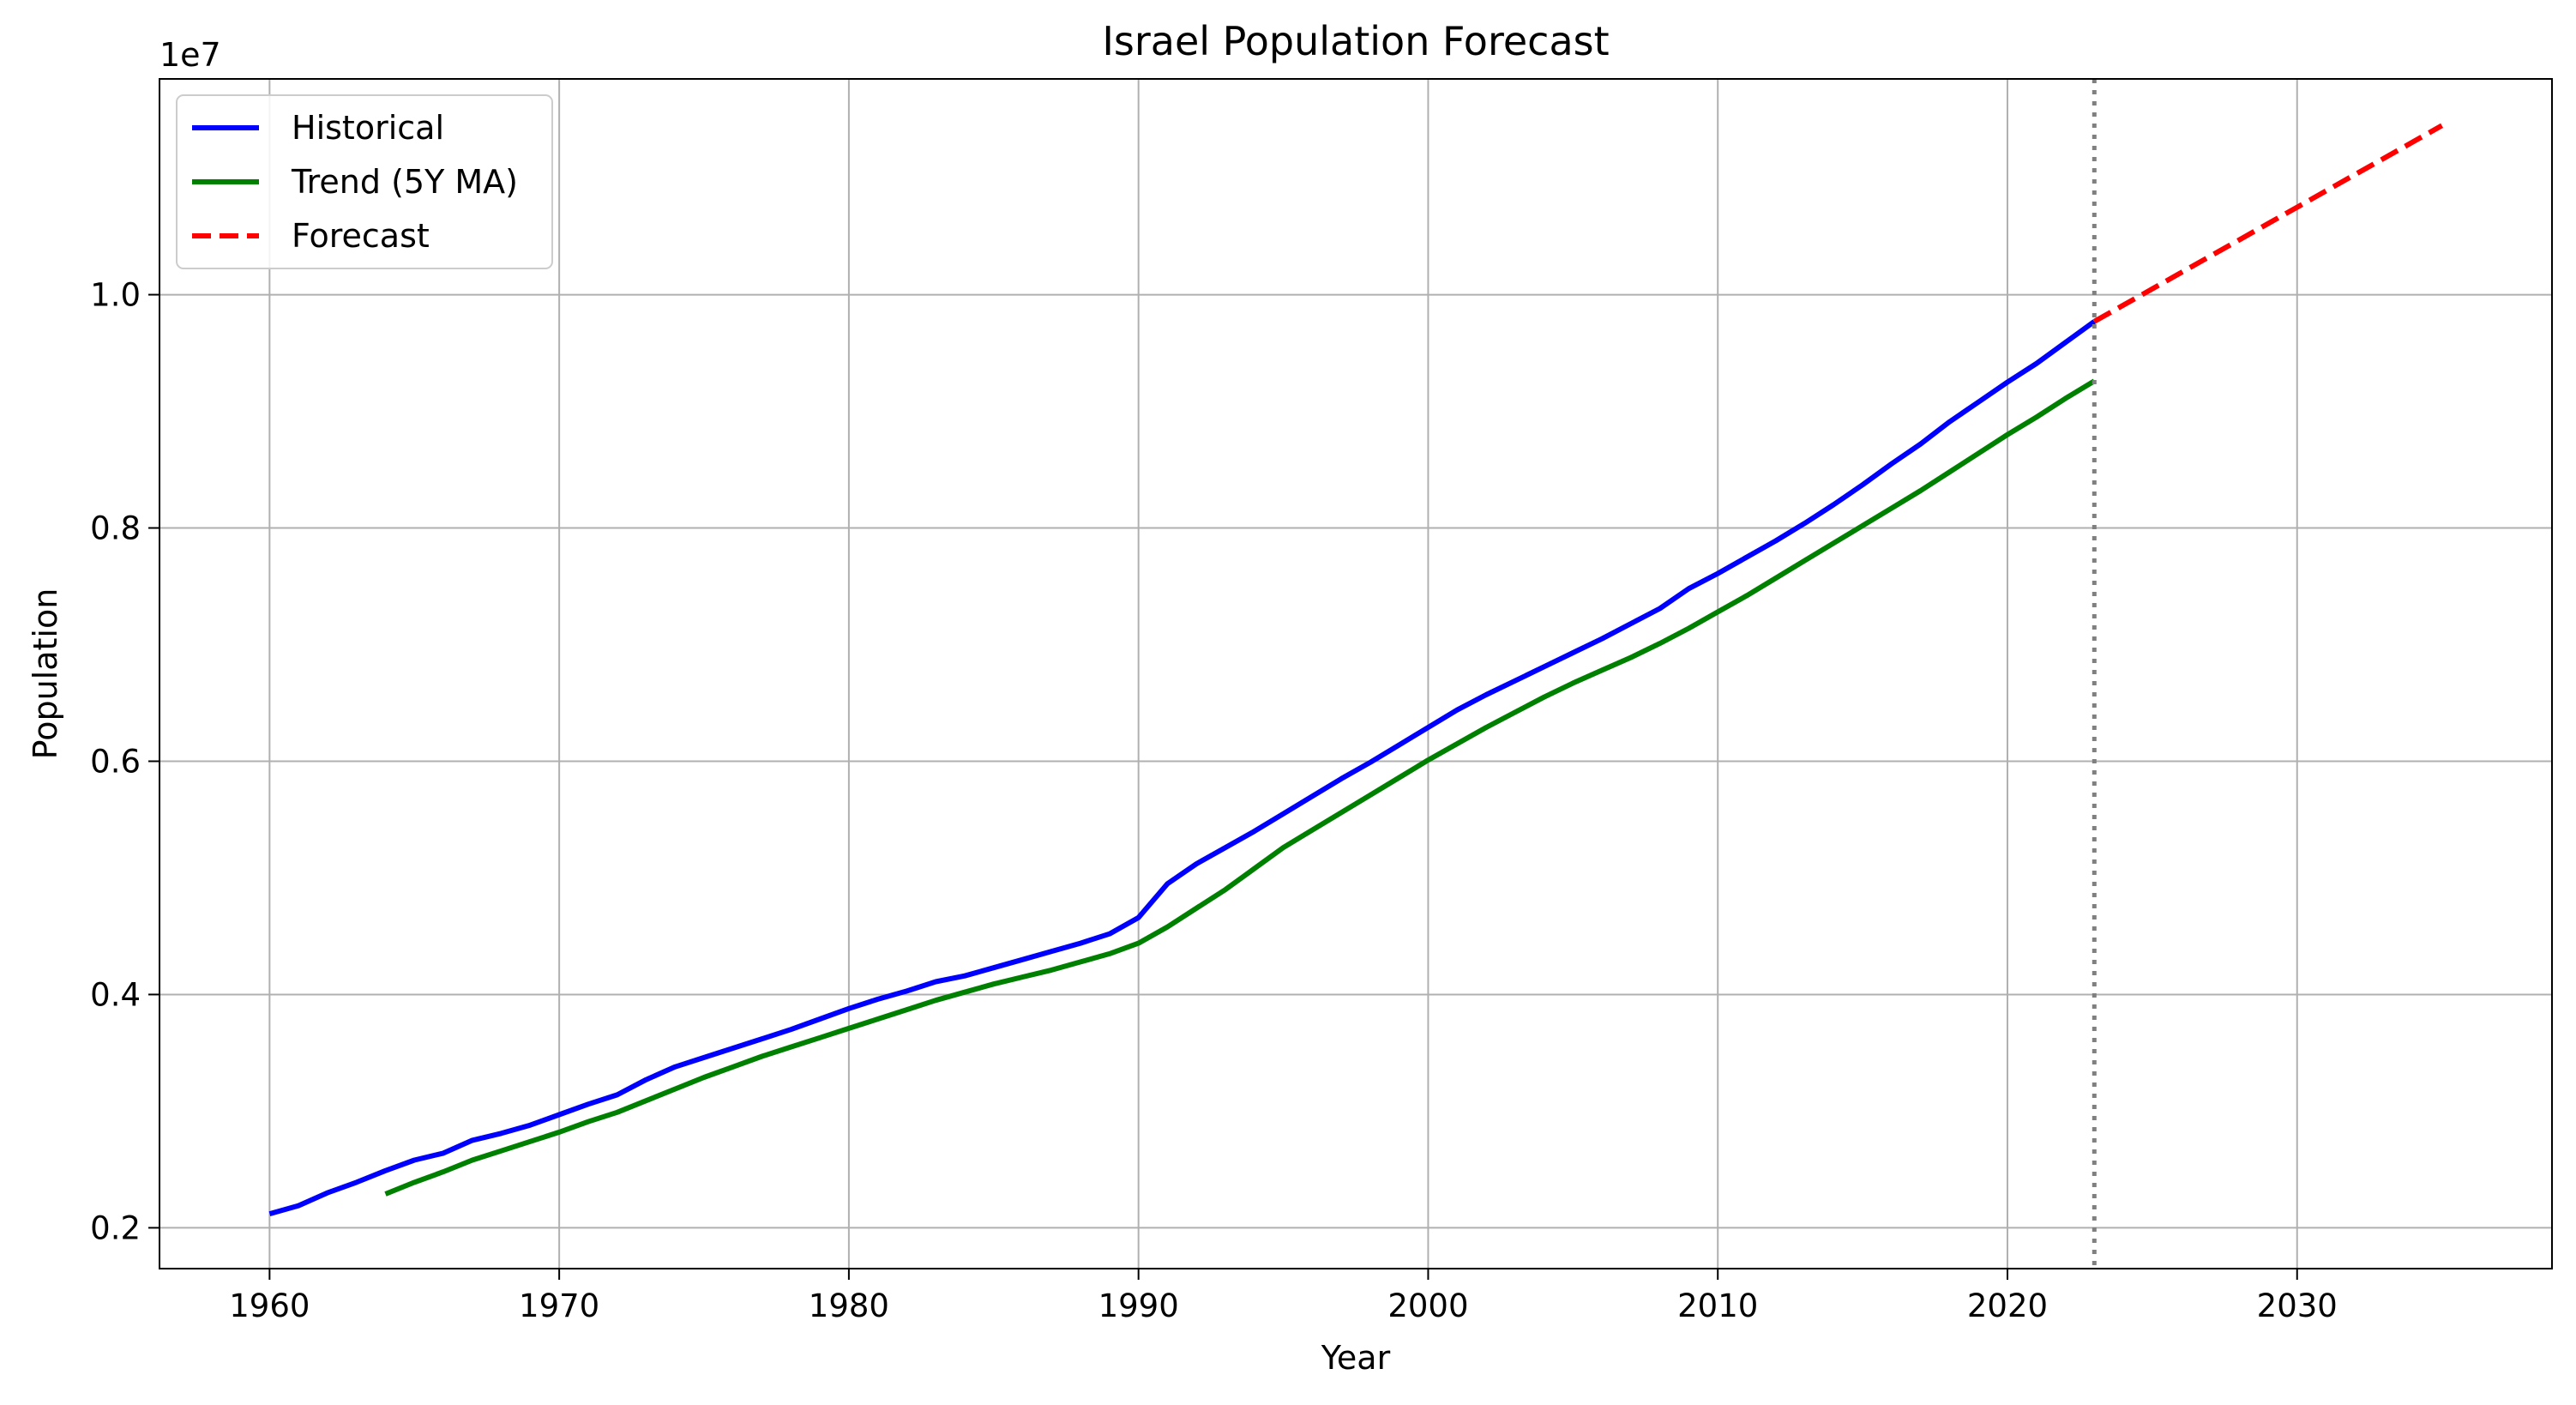  What do you see at coordinates (46, 674) in the screenshot?
I see `y-axis-label: Population` at bounding box center [46, 674].